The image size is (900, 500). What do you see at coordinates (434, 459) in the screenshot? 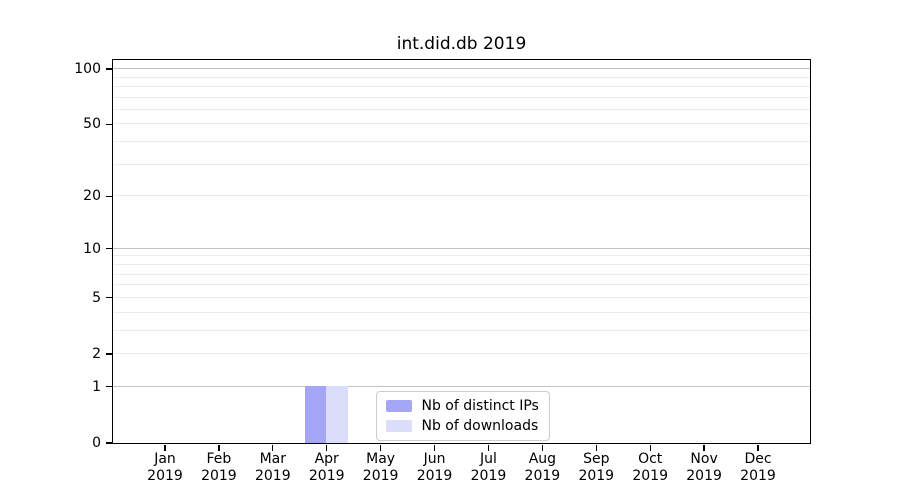
I see `x-tick-month: Jun` at bounding box center [434, 459].